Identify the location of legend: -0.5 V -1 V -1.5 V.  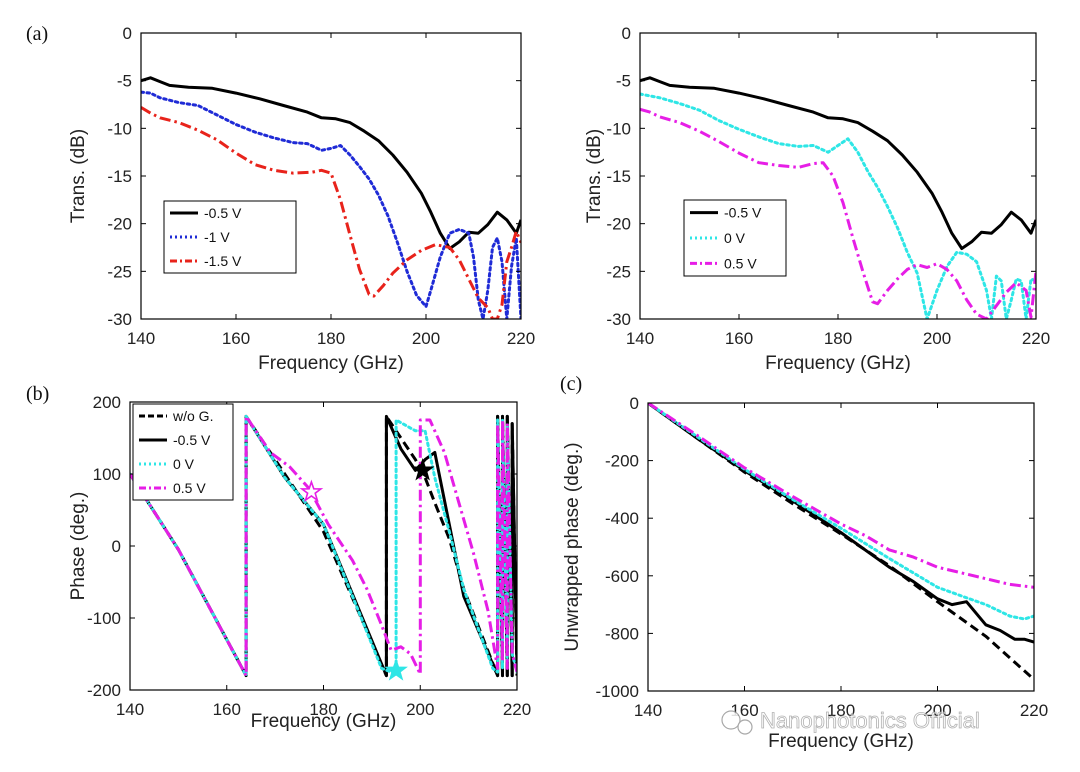
(230, 237).